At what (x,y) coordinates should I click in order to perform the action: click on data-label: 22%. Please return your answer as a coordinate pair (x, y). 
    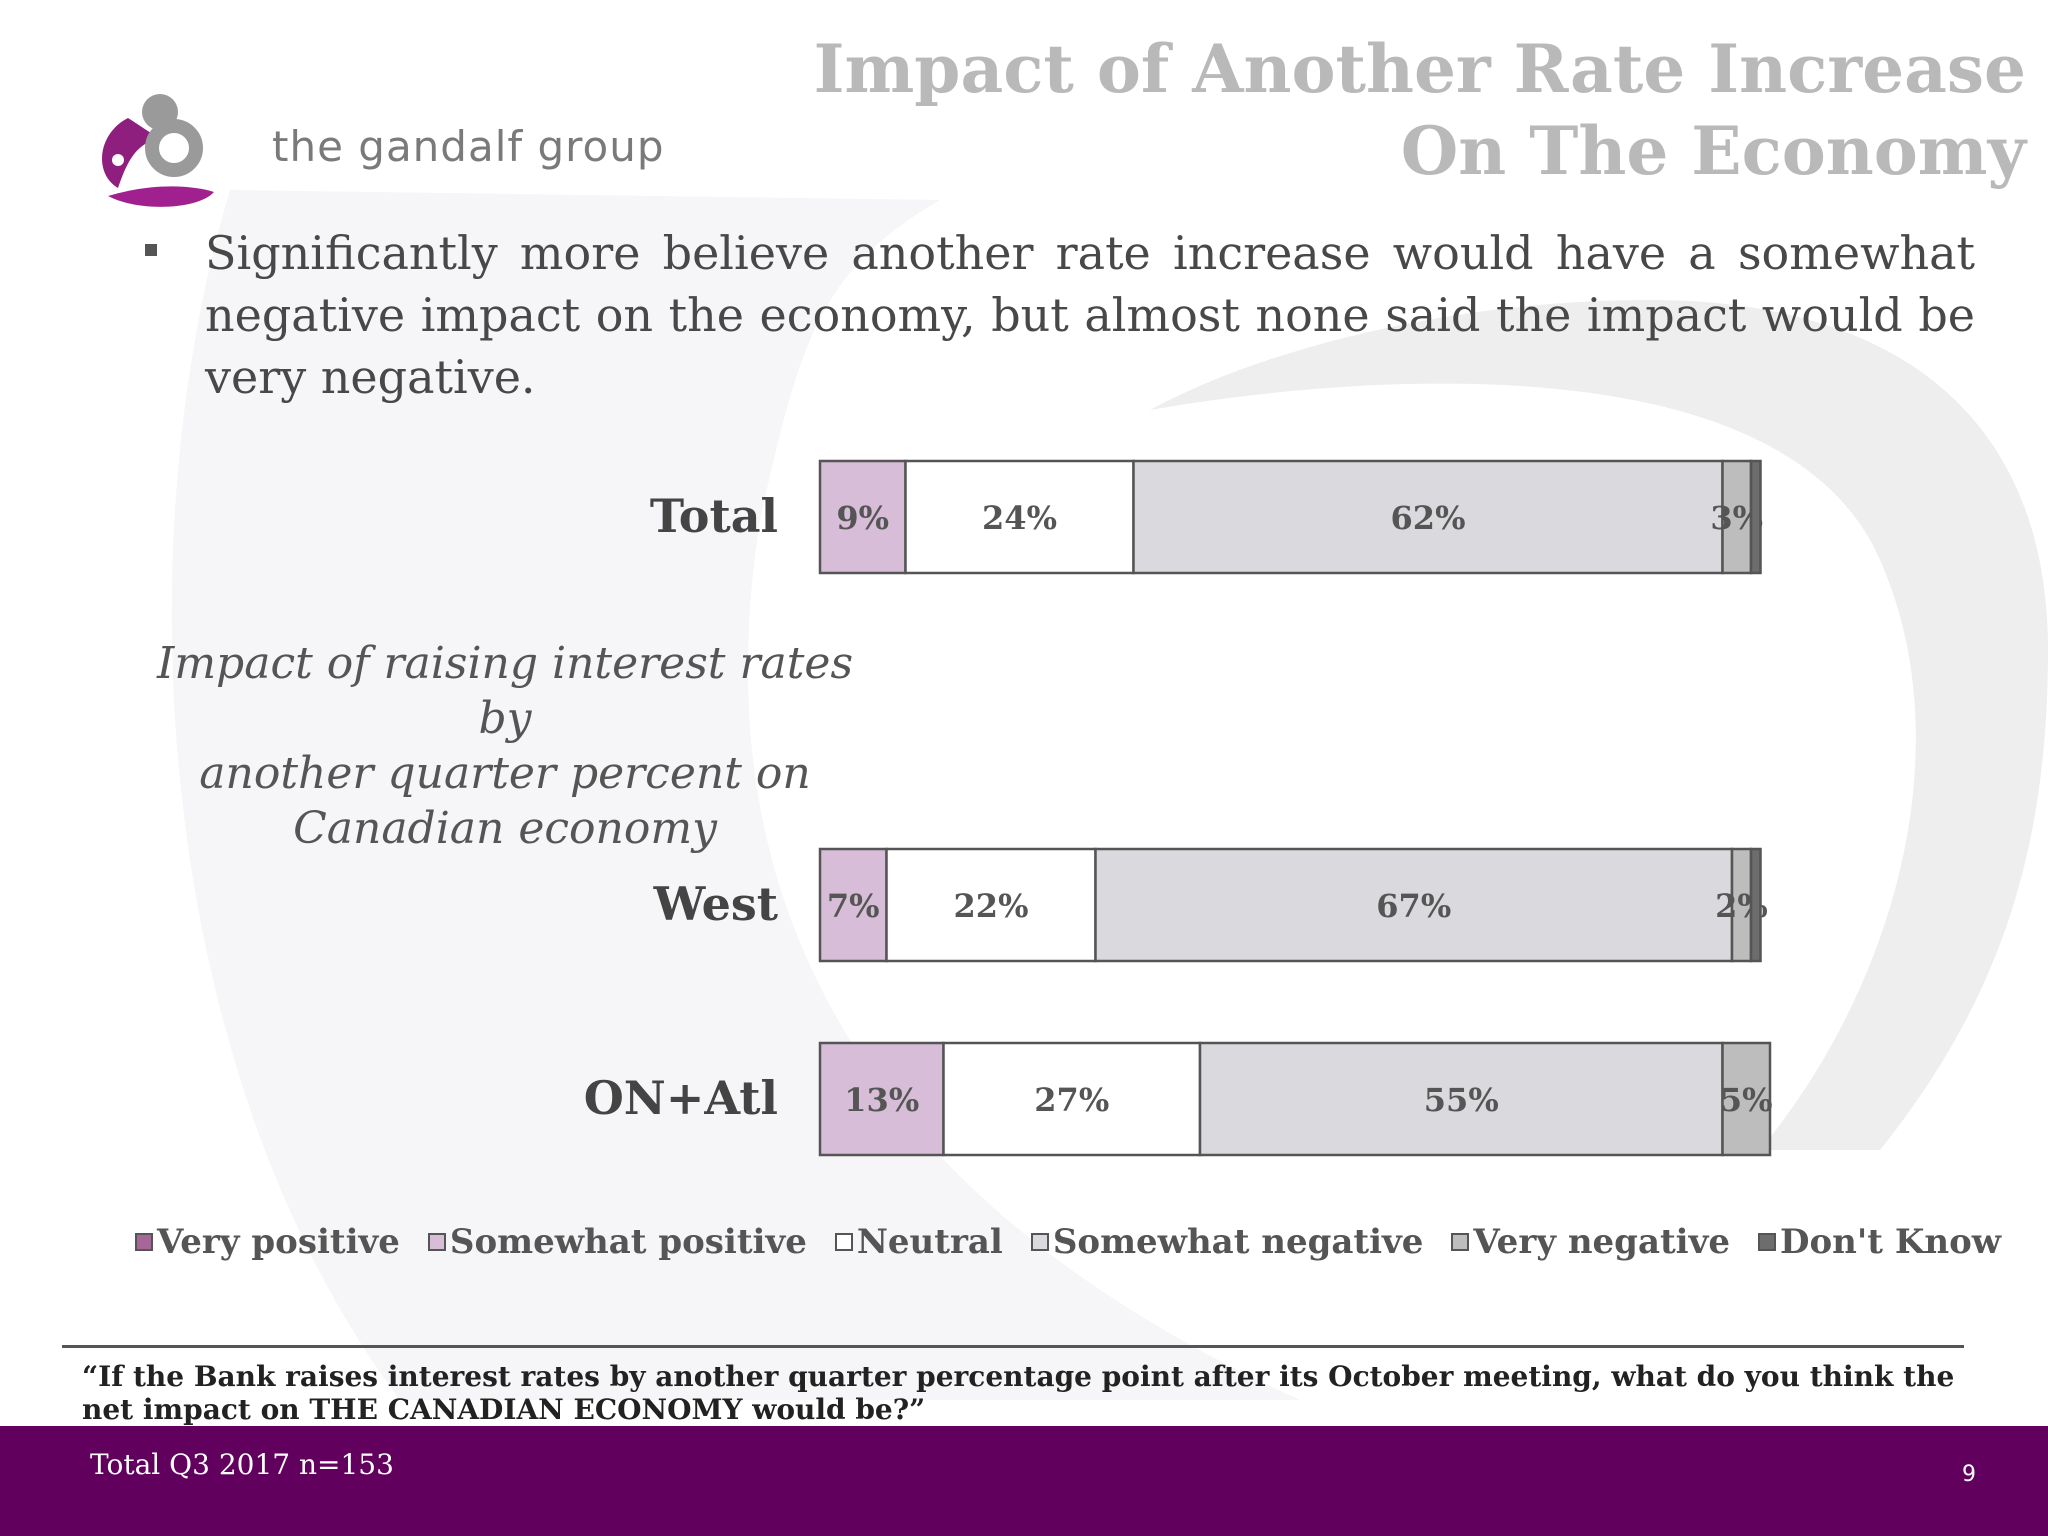
    Looking at the image, I should click on (991, 906).